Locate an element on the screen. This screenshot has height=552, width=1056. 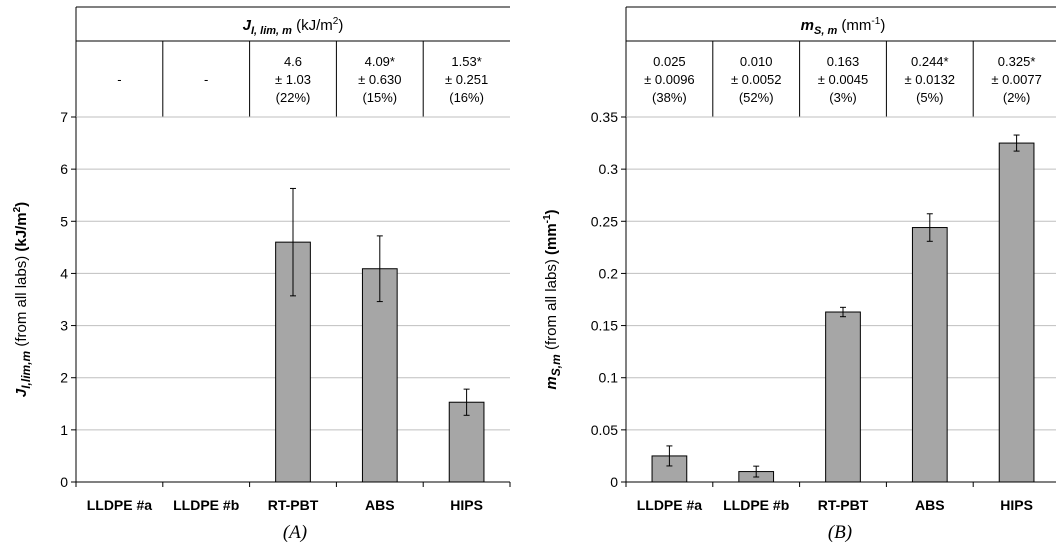
y-tick-label: 0.3 is located at coordinates (609, 169).